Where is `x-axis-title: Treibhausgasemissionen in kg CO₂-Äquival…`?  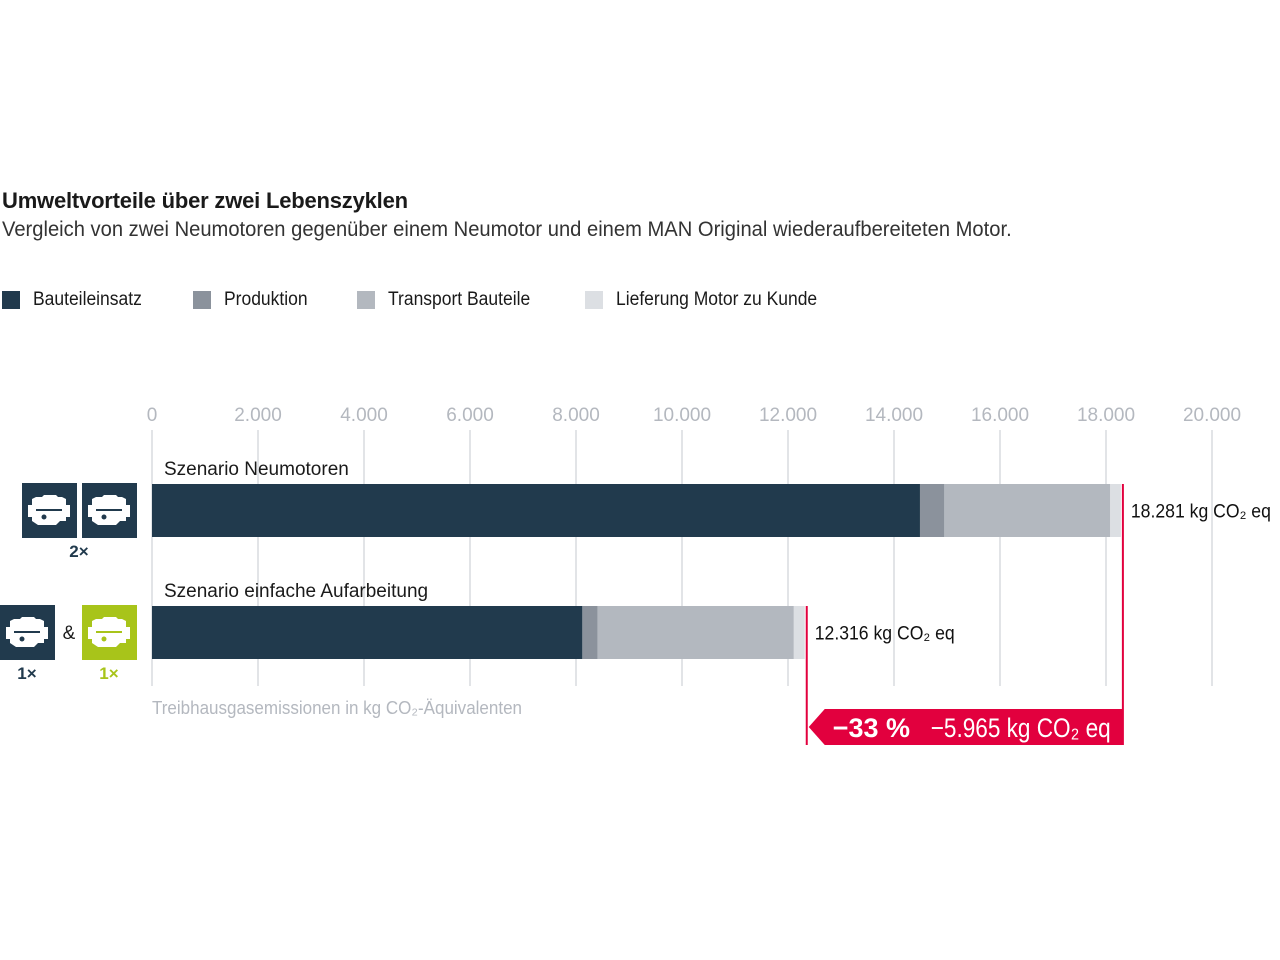 x-axis-title: Treibhausgasemissionen in kg CO₂-Äquival… is located at coordinates (337, 708).